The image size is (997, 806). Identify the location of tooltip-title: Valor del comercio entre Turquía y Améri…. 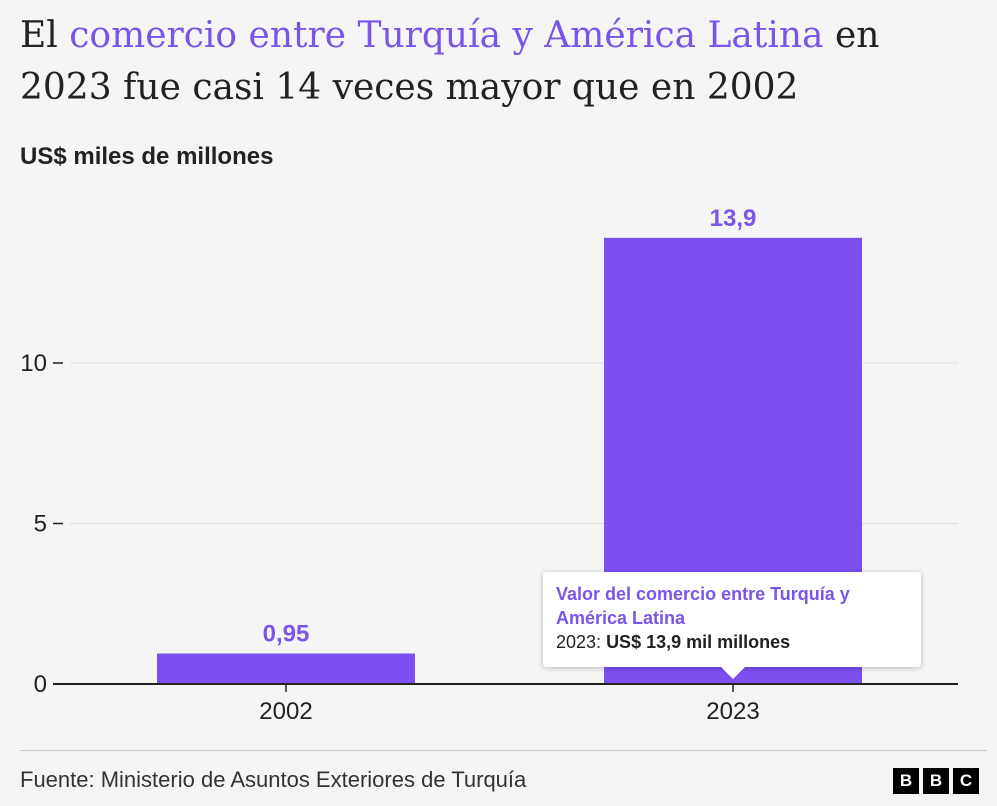
(703, 606).